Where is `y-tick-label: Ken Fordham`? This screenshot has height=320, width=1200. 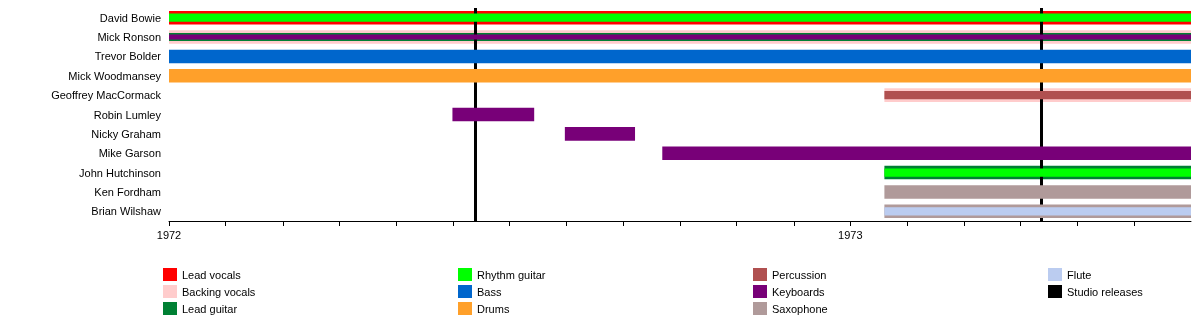 y-tick-label: Ken Fordham is located at coordinates (127, 191).